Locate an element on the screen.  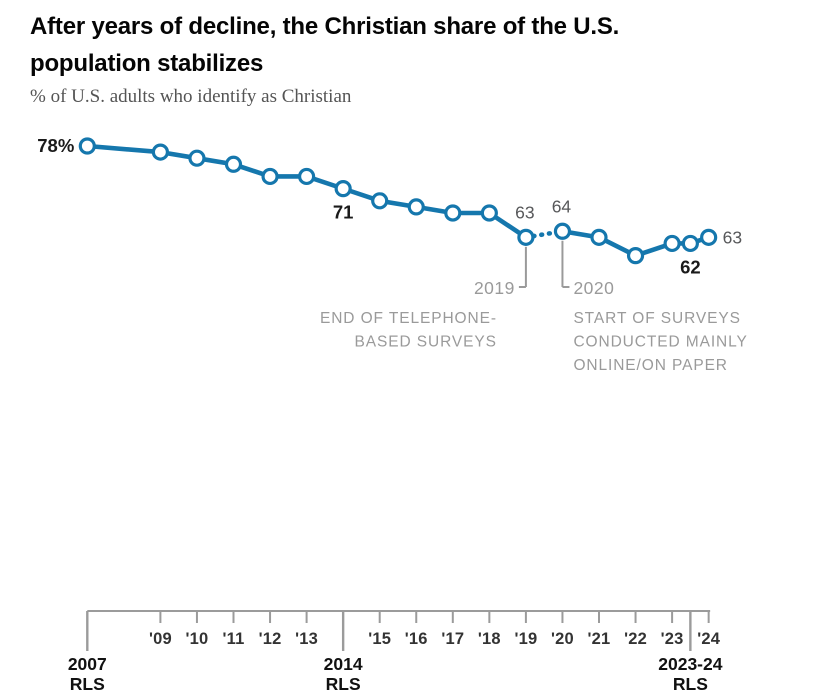
callout-year-label: 2020 is located at coordinates (593, 288).